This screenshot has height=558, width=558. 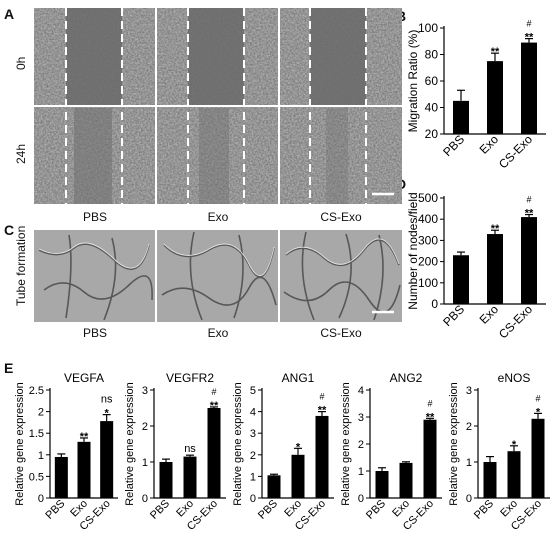 What do you see at coordinates (36, 434) in the screenshot?
I see `y-tick-label: 1.5` at bounding box center [36, 434].